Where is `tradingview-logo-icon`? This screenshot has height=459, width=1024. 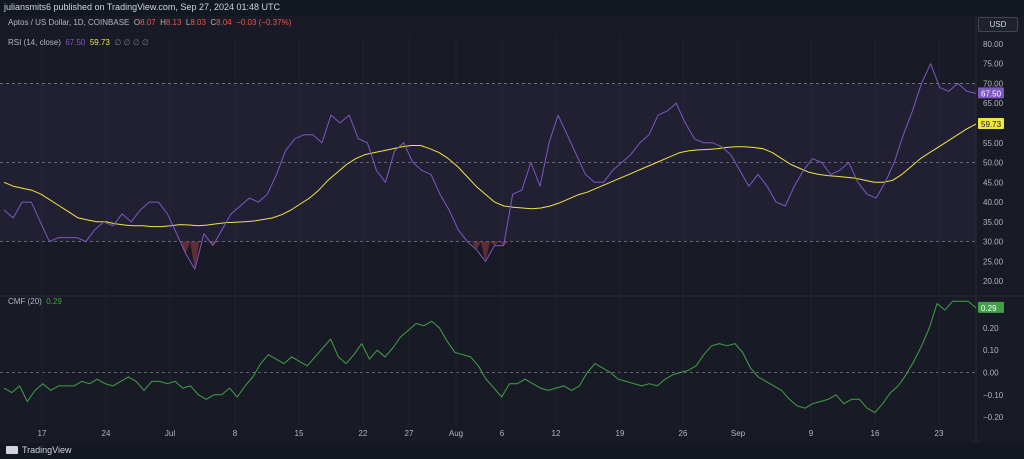
tradingview-logo-icon is located at coordinates (12, 449).